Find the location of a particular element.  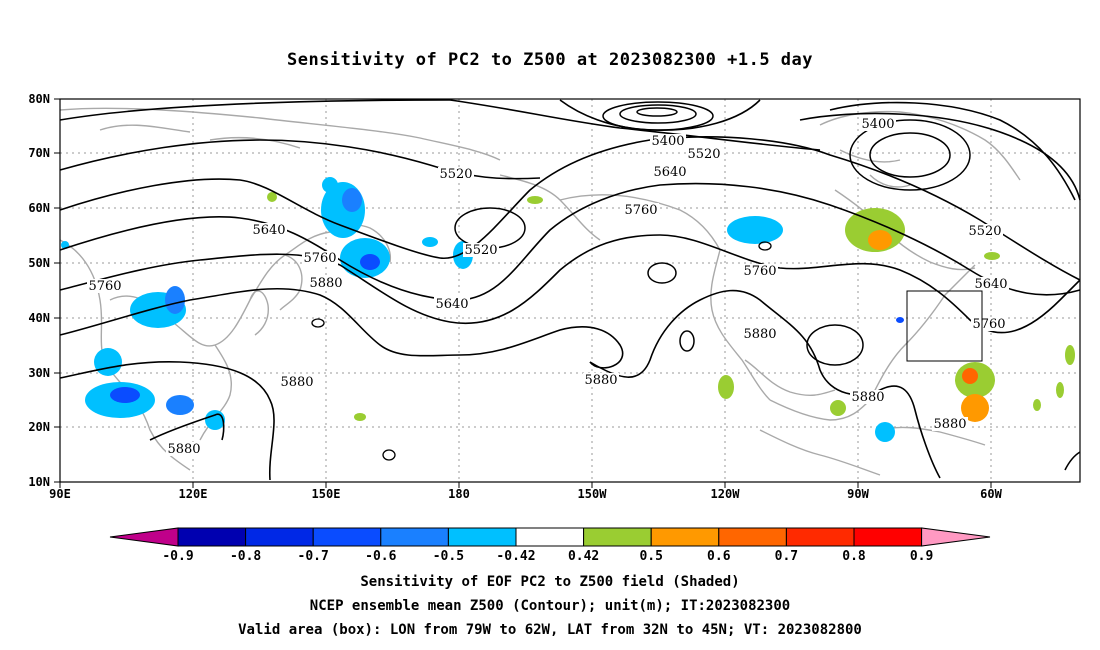

lat-label: 70N is located at coordinates (39, 153).